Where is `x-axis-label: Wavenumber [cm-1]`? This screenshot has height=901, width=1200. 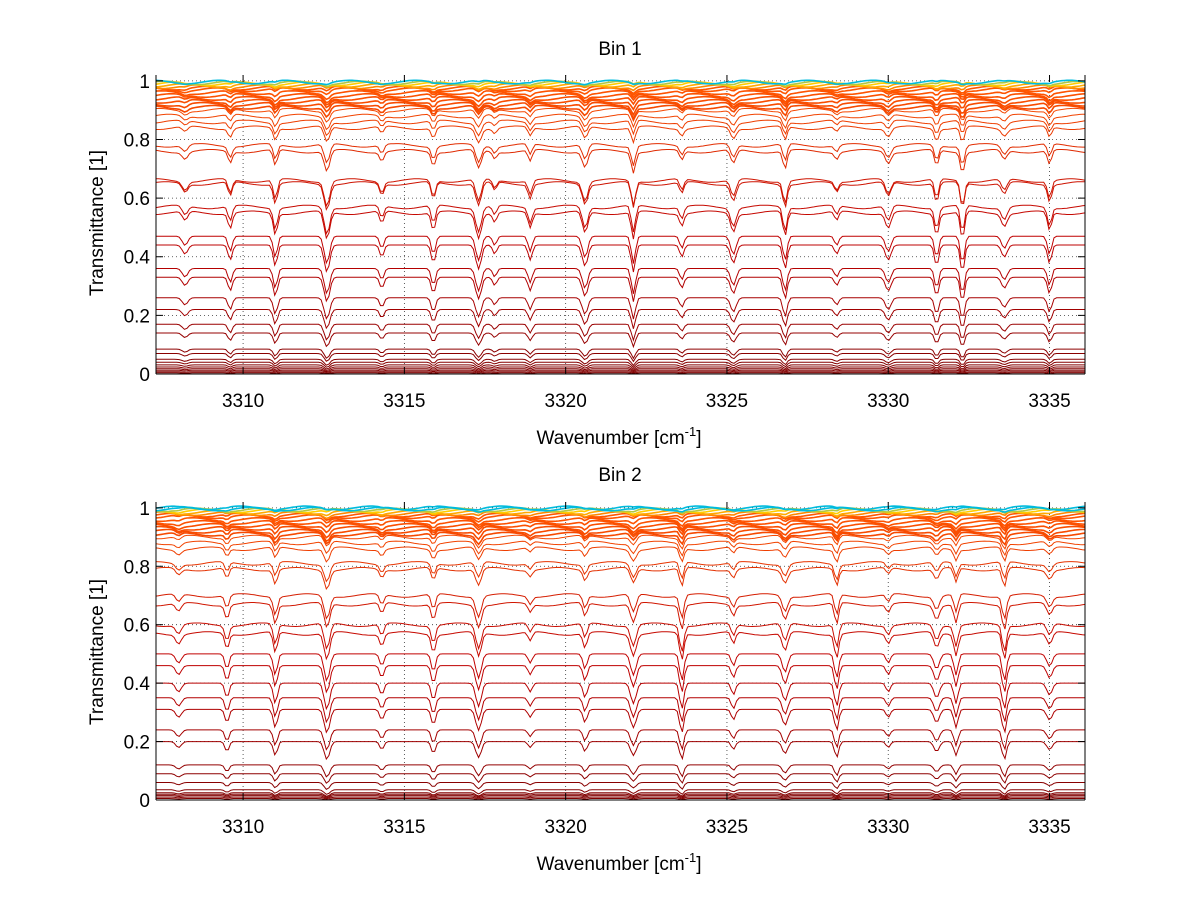
x-axis-label: Wavenumber [cm-1] is located at coordinates (618, 436).